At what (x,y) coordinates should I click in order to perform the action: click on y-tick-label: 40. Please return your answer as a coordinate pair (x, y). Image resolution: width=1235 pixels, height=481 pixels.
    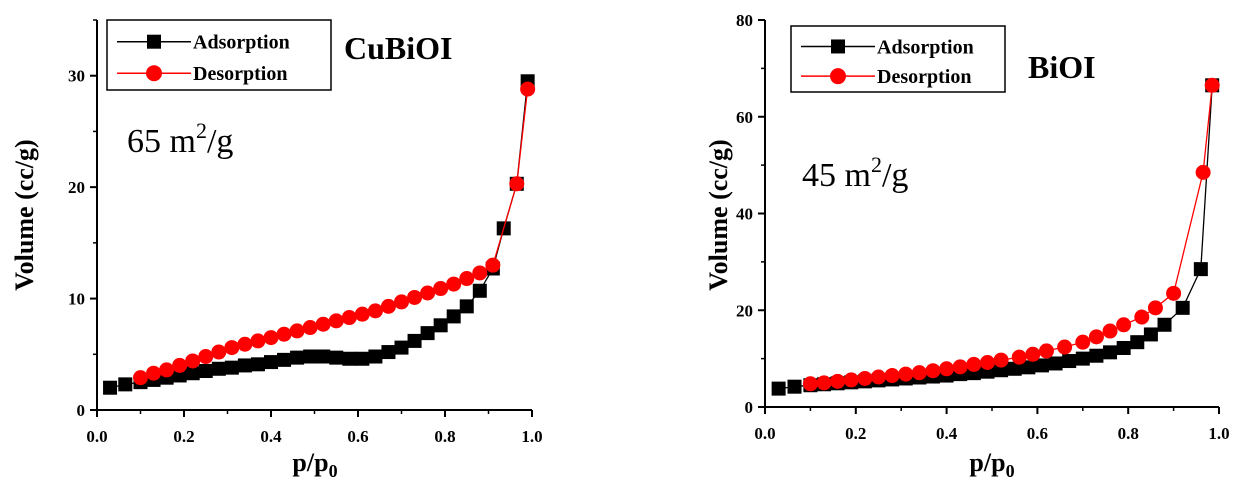
    Looking at the image, I should click on (744, 214).